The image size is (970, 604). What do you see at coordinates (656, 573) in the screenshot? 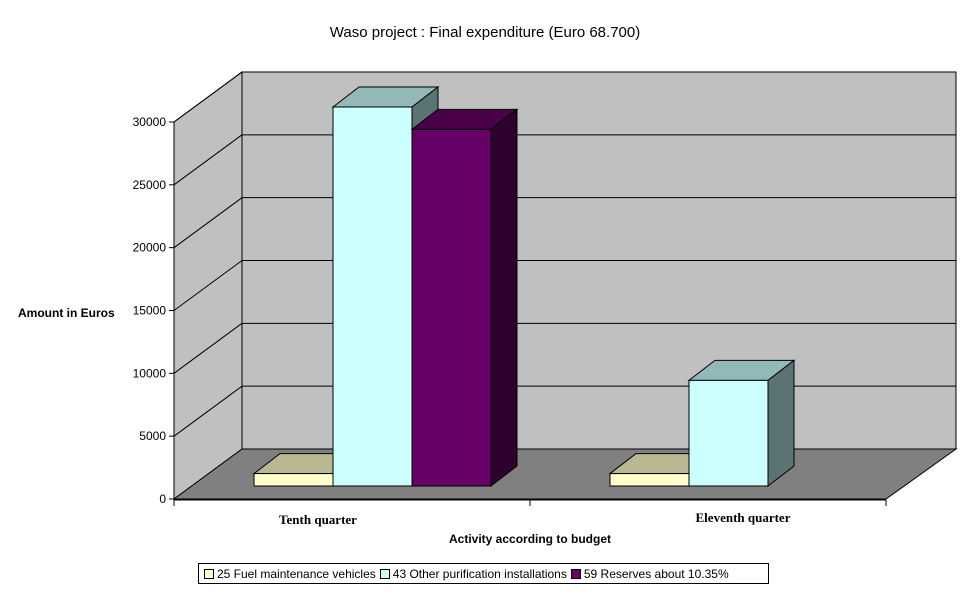
I see `legend-label-reserves: 59 Reserves about 10.35%` at bounding box center [656, 573].